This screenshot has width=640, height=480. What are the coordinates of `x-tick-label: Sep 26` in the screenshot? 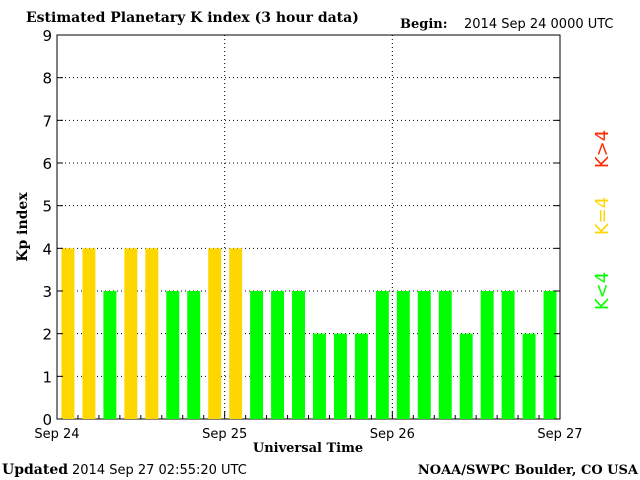 It's located at (392, 434).